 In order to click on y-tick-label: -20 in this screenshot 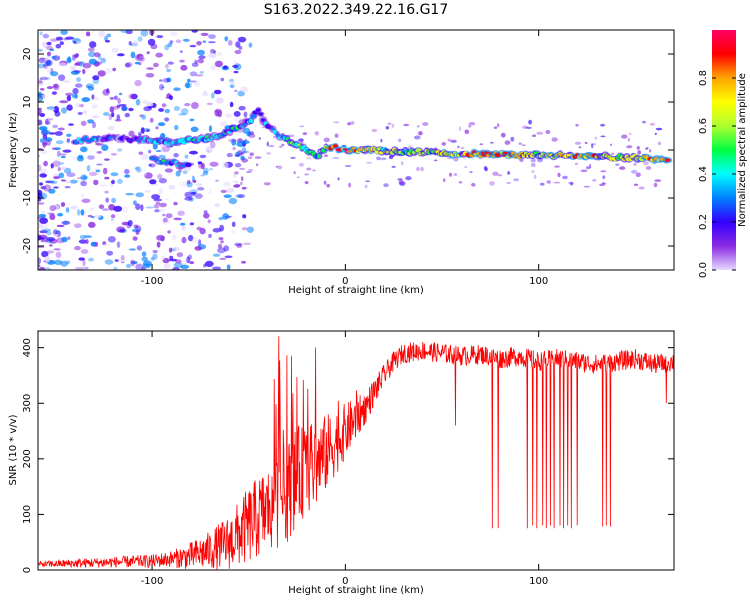, I will do `click(27, 246)`.